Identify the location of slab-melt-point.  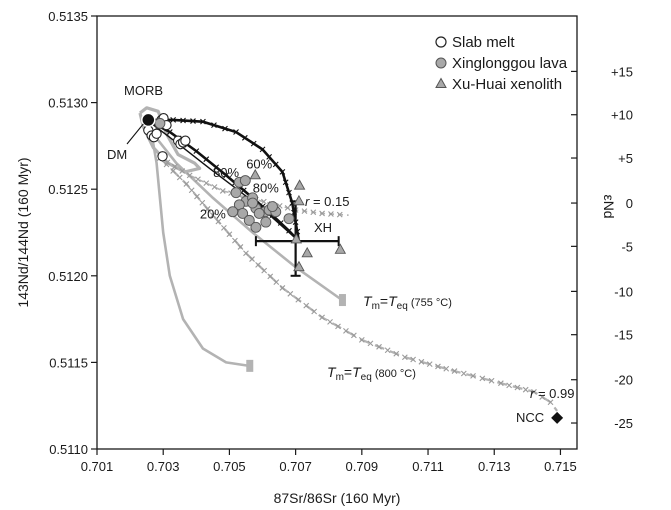
(156, 133).